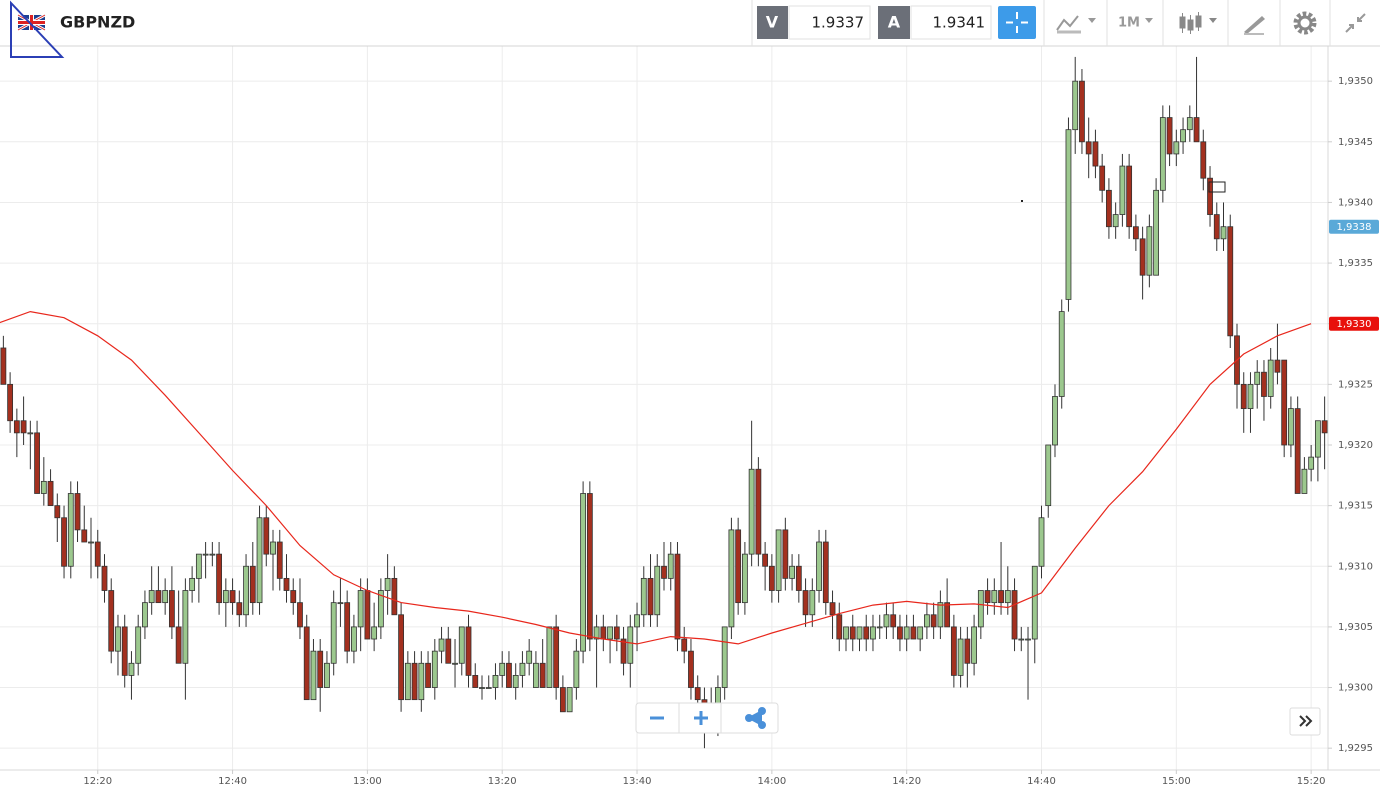  What do you see at coordinates (1355, 748) in the screenshot?
I see `y-tick-label: 1,9295` at bounding box center [1355, 748].